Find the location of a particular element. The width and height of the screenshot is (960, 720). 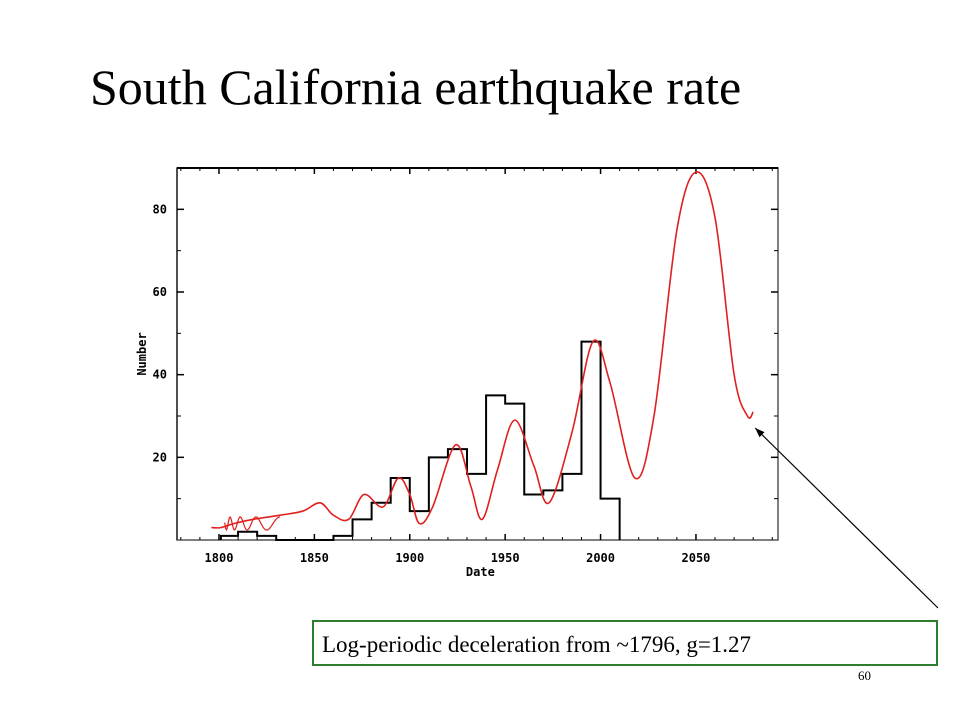

x-tick-label-1900: 1900 is located at coordinates (409, 558).